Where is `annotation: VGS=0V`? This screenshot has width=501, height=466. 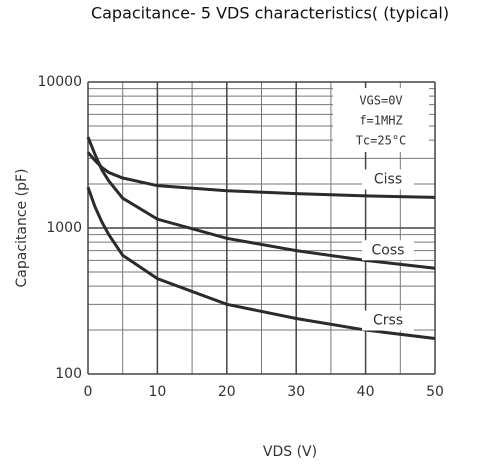 annotation: VGS=0V is located at coordinates (380, 101).